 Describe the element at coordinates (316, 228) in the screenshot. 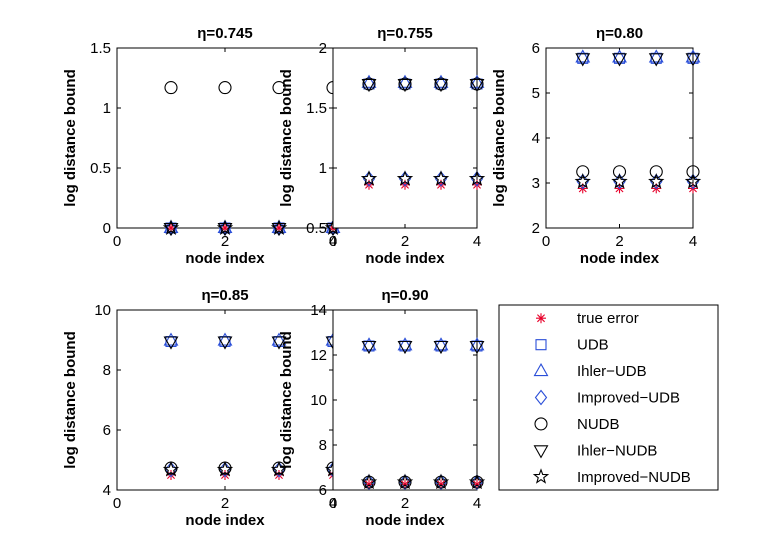

I see `y-tick-label: 0.5` at that location.